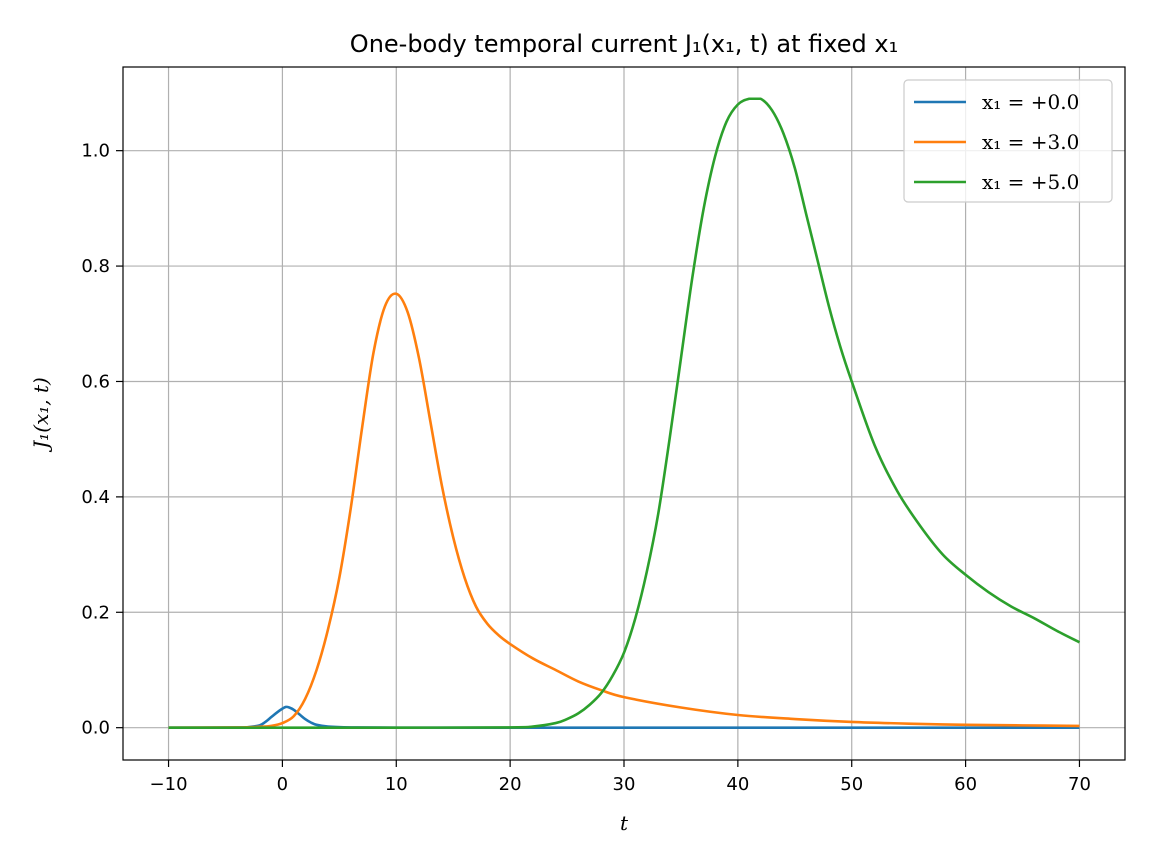  I want to click on x-tick-label: 30, so click(624, 784).